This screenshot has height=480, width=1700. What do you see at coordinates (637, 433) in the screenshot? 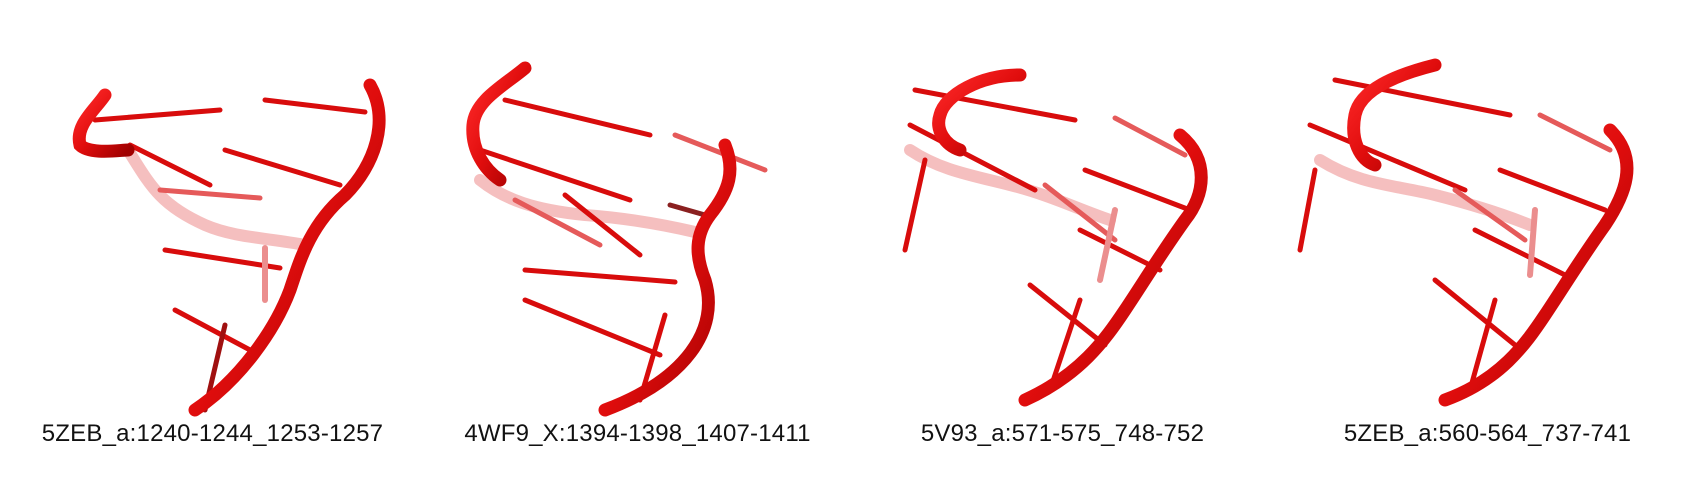
I see `panel-caption-2: 4WF9_X:1394-1398_1407-1411` at bounding box center [637, 433].